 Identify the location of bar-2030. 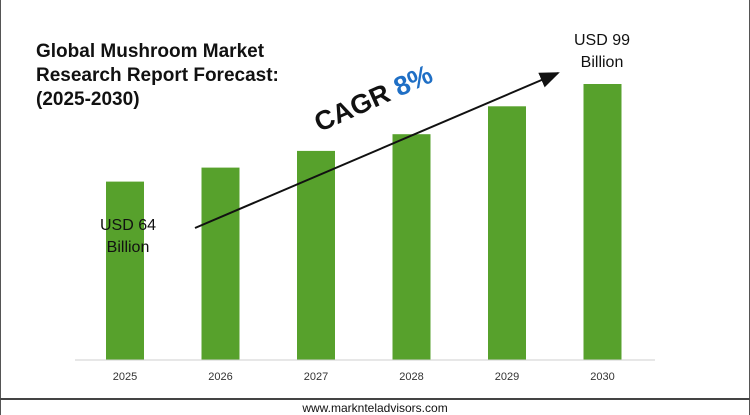
(602, 222).